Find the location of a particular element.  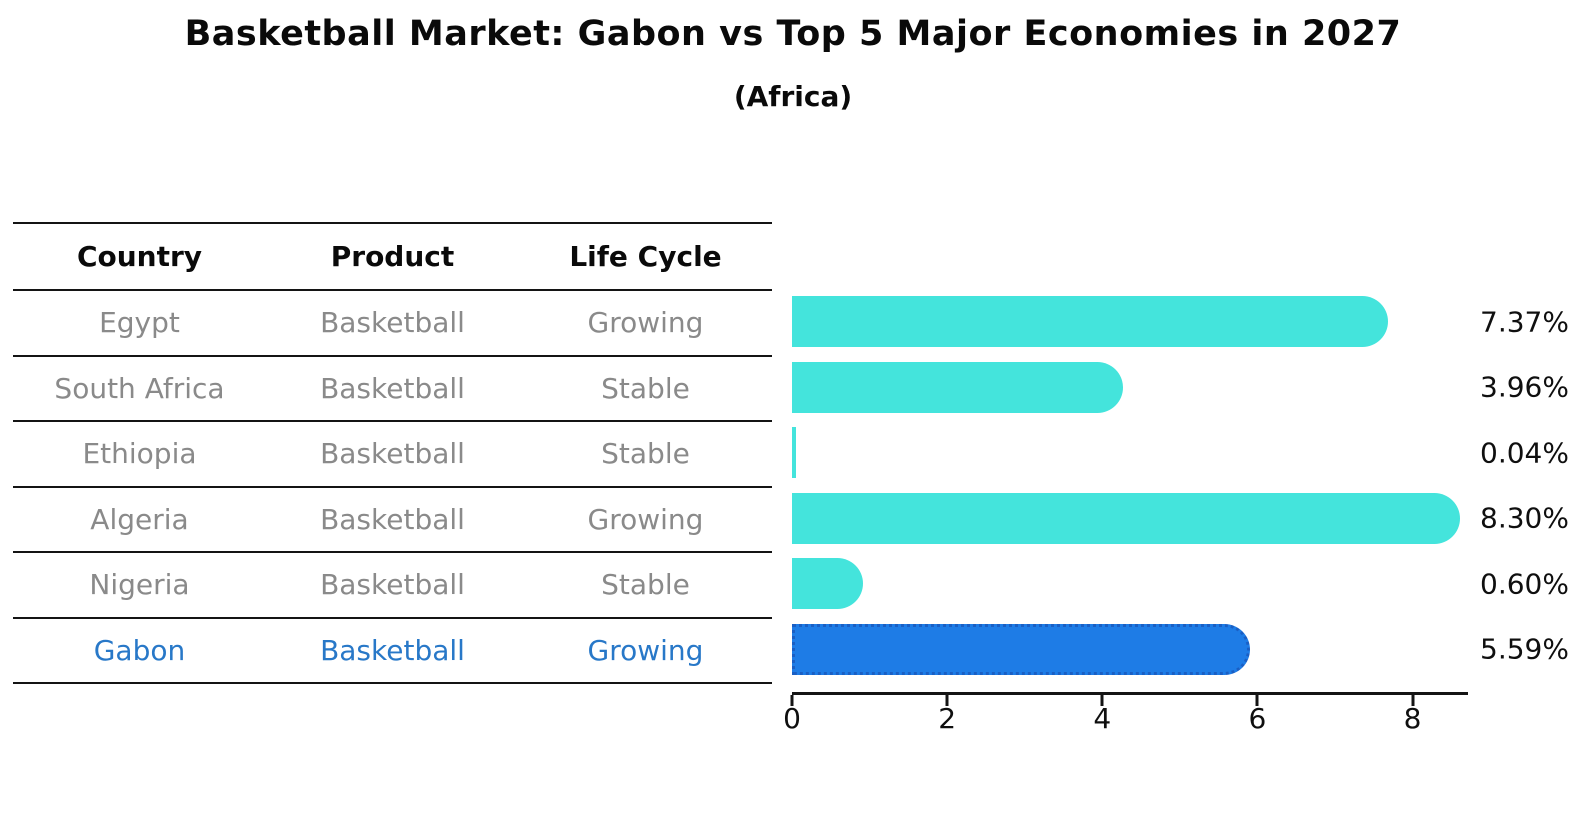

x-tick-label: 2 is located at coordinates (947, 718).